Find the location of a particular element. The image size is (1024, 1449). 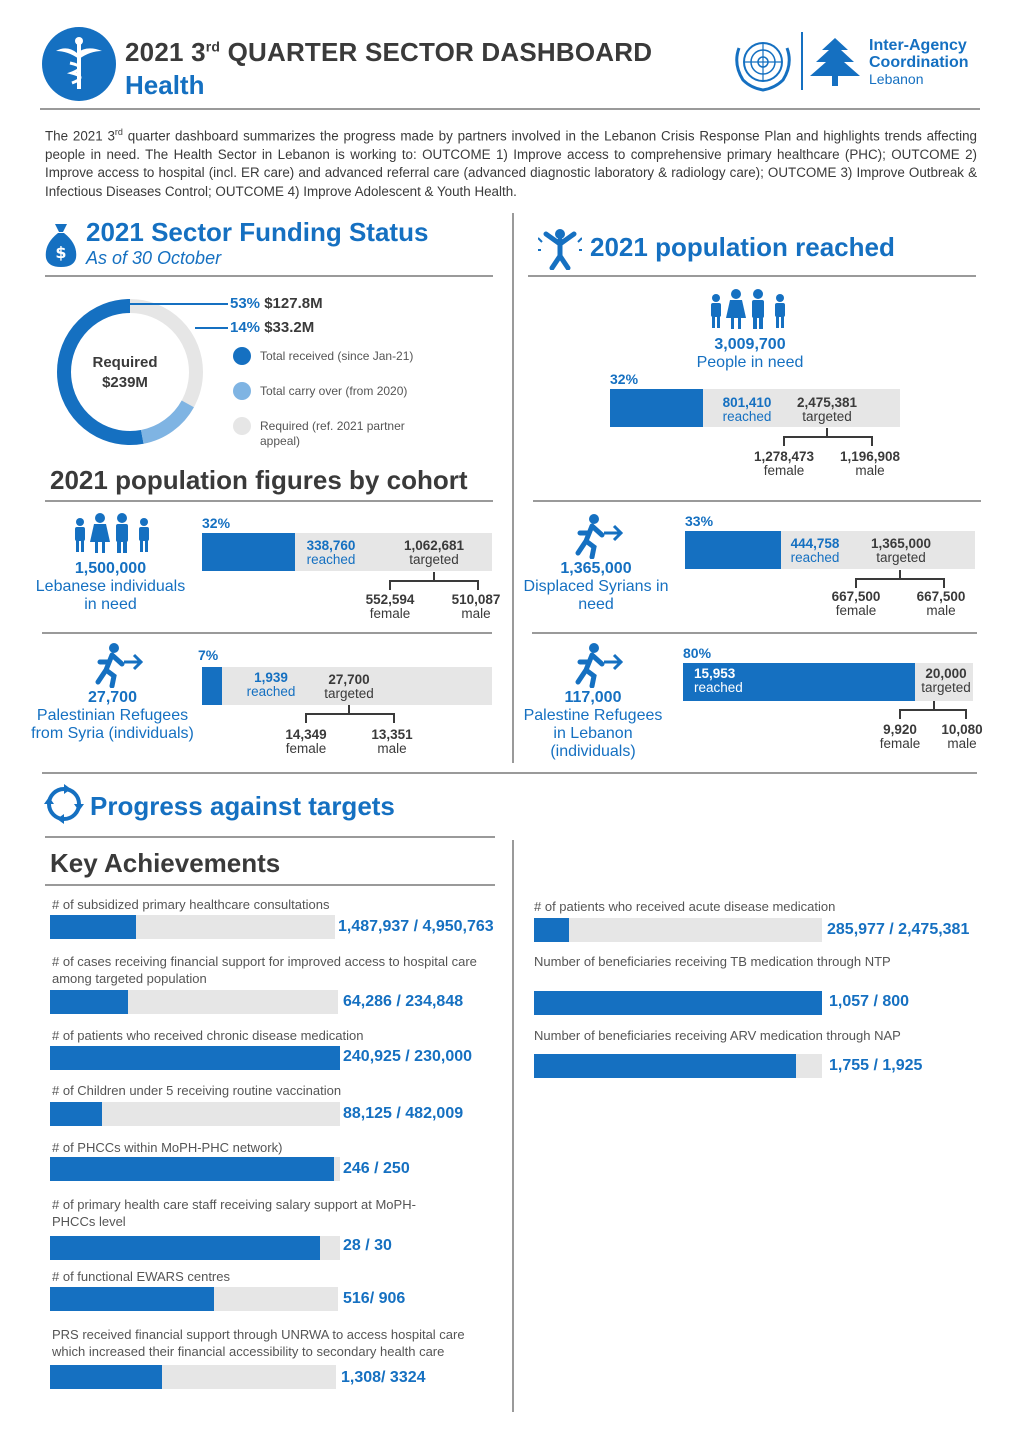

cohort-row-divider-left is located at coordinates (267, 633).